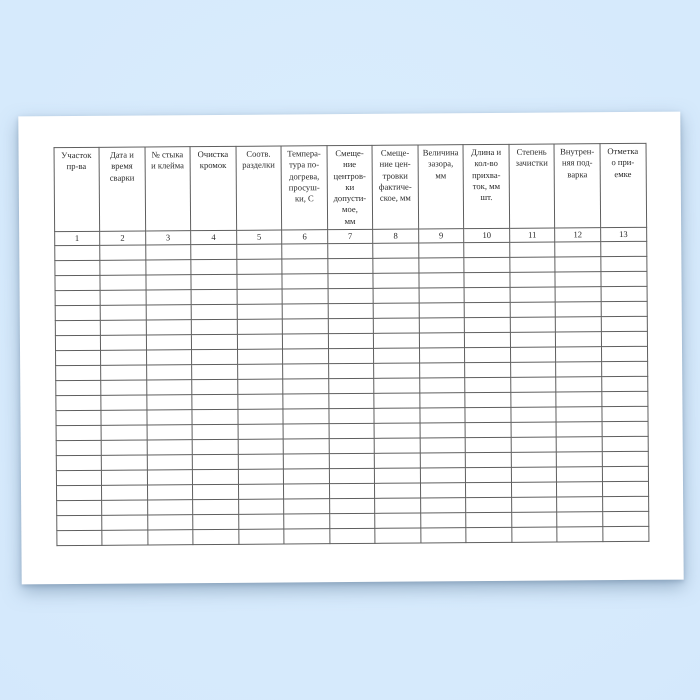 Image resolution: width=700 pixels, height=700 pixels. I want to click on column-header-13: Отметка о при- емке, so click(623, 185).